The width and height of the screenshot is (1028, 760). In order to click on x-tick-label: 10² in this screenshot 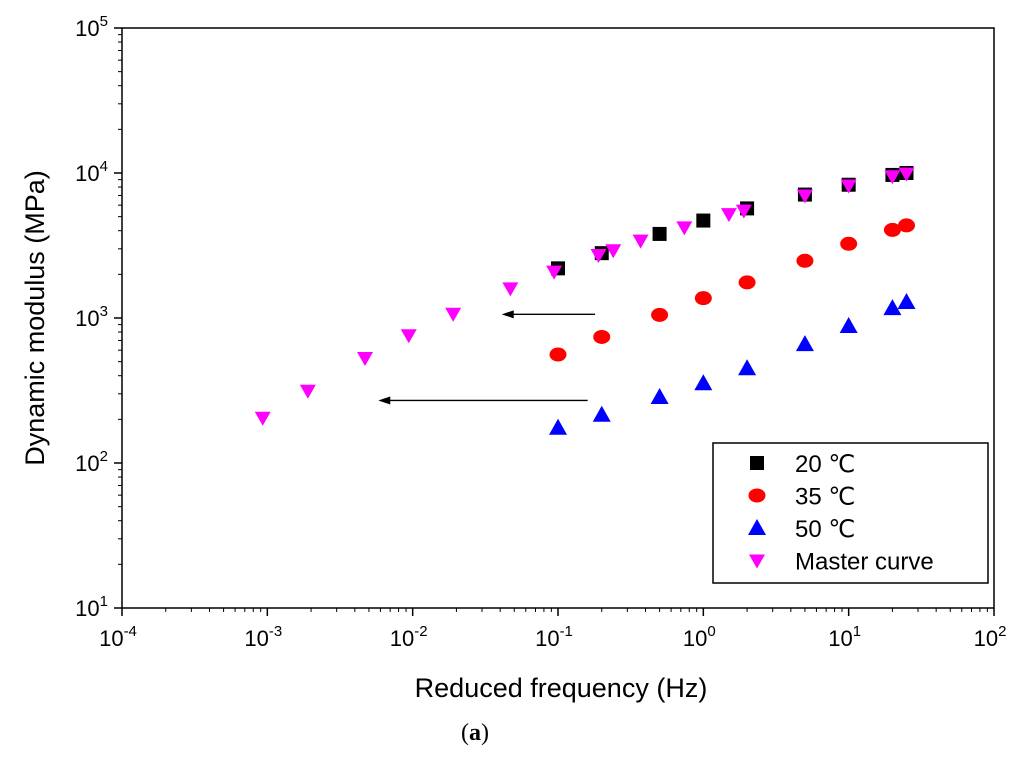, I will do `click(990, 637)`.